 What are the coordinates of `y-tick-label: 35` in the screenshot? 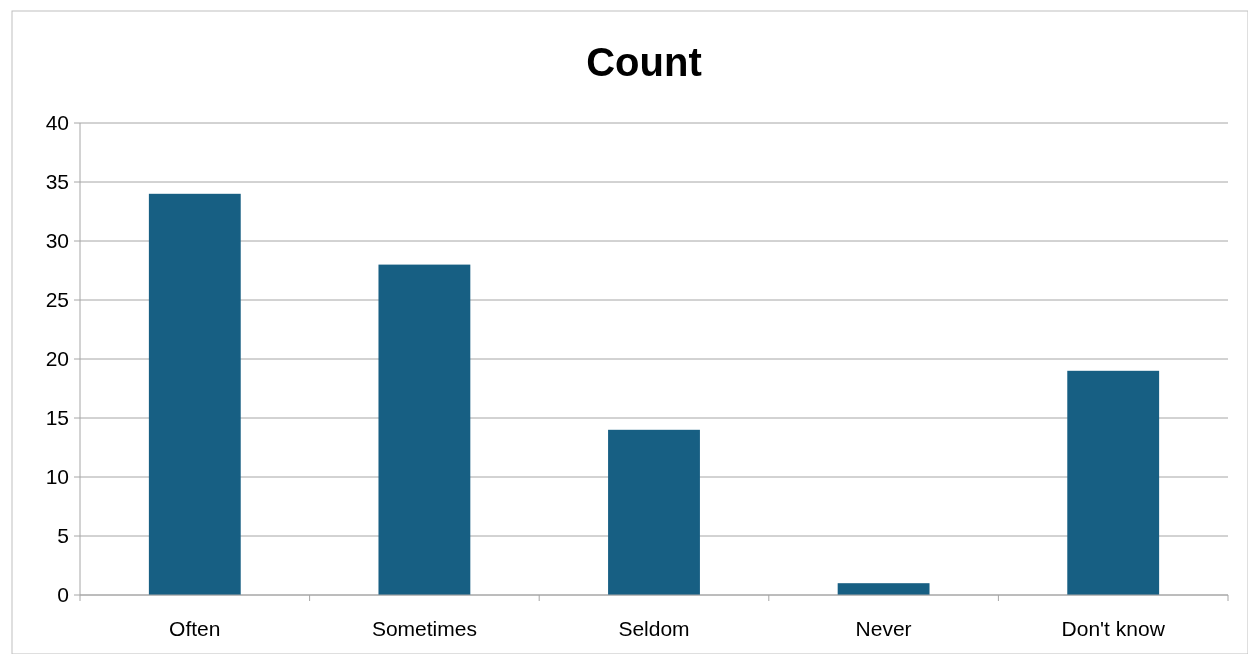 It's located at (57, 182).